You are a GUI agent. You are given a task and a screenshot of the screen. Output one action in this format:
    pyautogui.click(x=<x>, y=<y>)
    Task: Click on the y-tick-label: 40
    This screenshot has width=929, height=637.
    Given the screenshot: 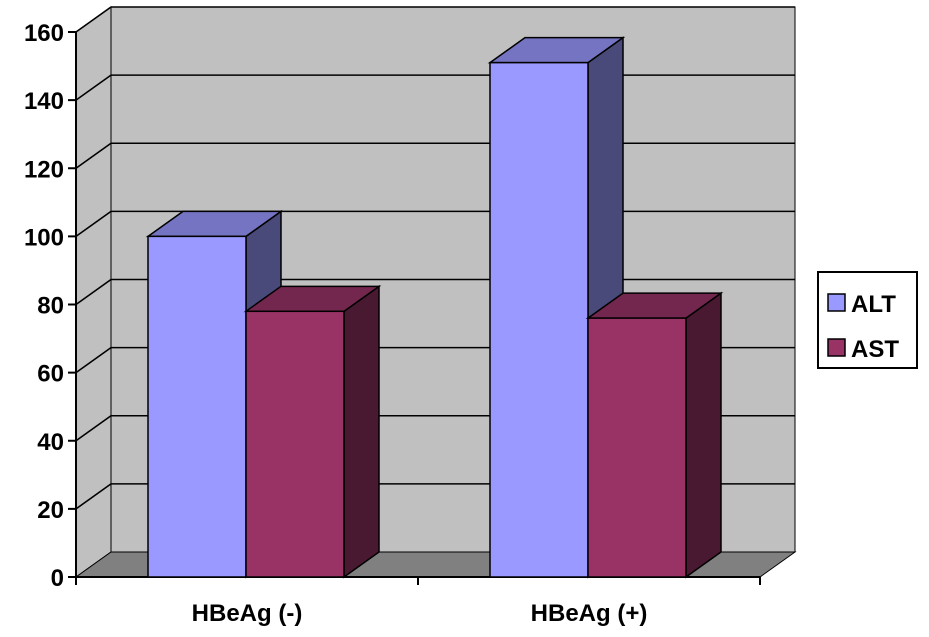 What is the action you would take?
    pyautogui.click(x=50, y=442)
    